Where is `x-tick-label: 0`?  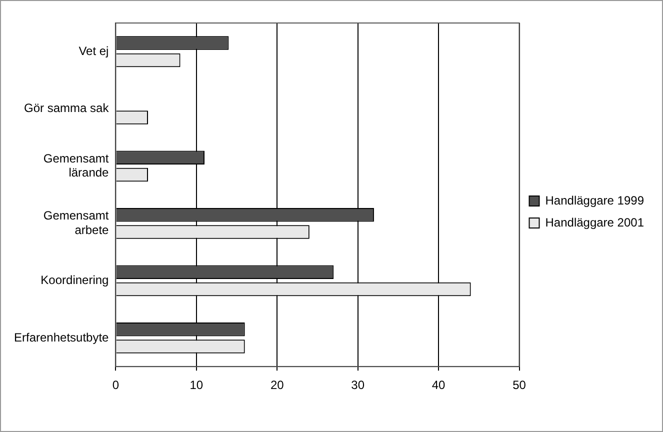
x-tick-label: 0 is located at coordinates (116, 385).